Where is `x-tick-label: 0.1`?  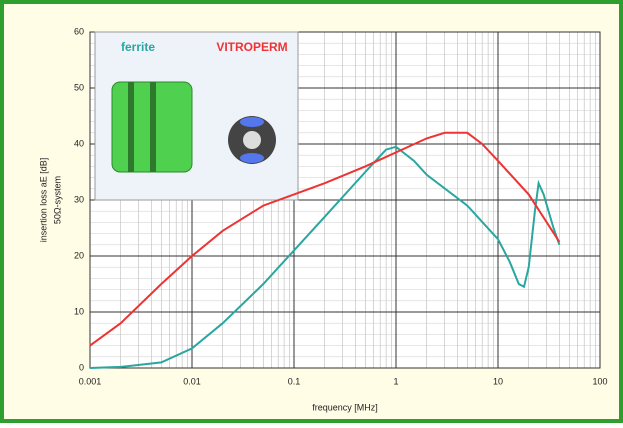 x-tick-label: 0.1 is located at coordinates (294, 381).